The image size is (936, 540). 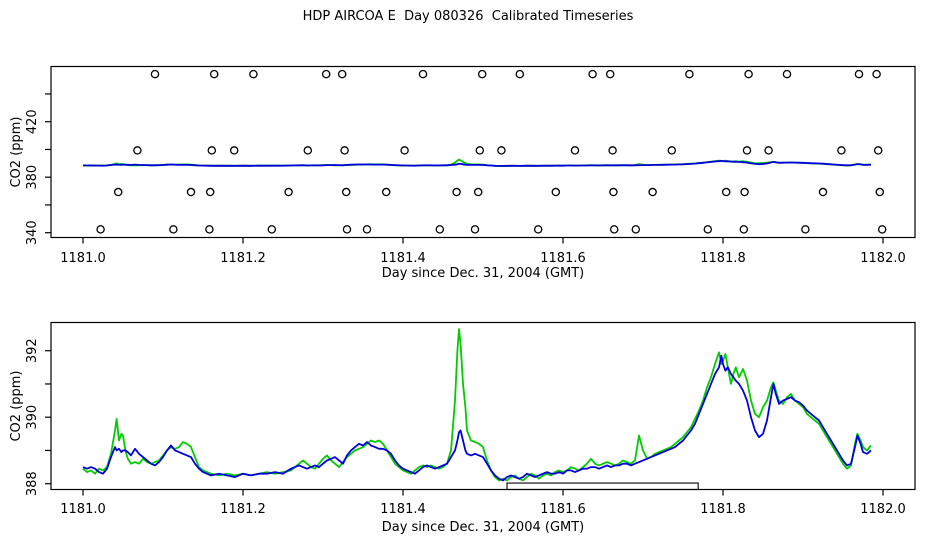 I want to click on y-tick-label: 390, so click(x=32, y=417).